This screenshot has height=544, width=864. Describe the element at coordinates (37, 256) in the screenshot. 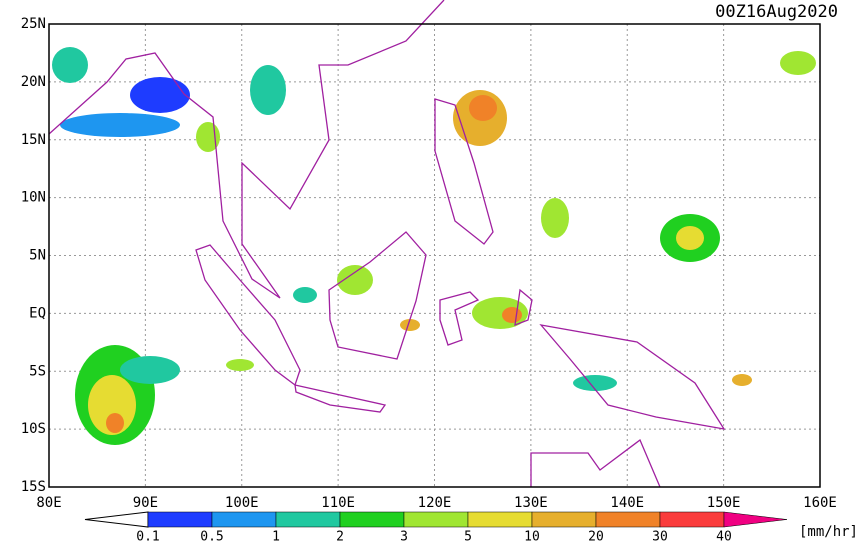

I see `lat-label: 5N` at that location.